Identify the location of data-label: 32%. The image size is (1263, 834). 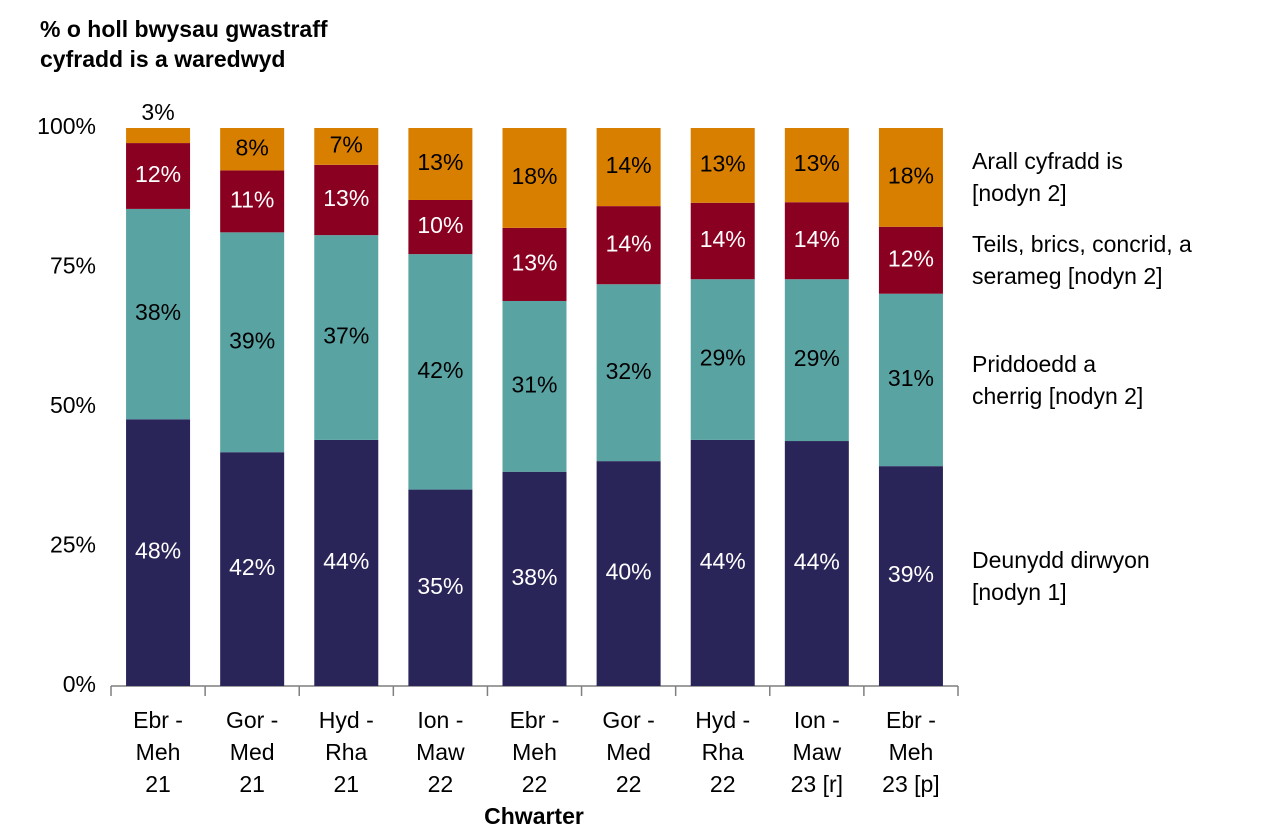
(629, 371).